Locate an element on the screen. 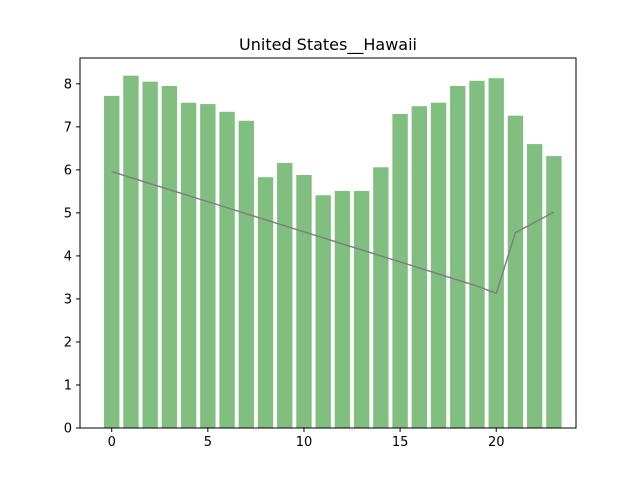 Image resolution: width=640 pixels, height=480 pixels. chart-title: United States__Hawaii is located at coordinates (328, 45).